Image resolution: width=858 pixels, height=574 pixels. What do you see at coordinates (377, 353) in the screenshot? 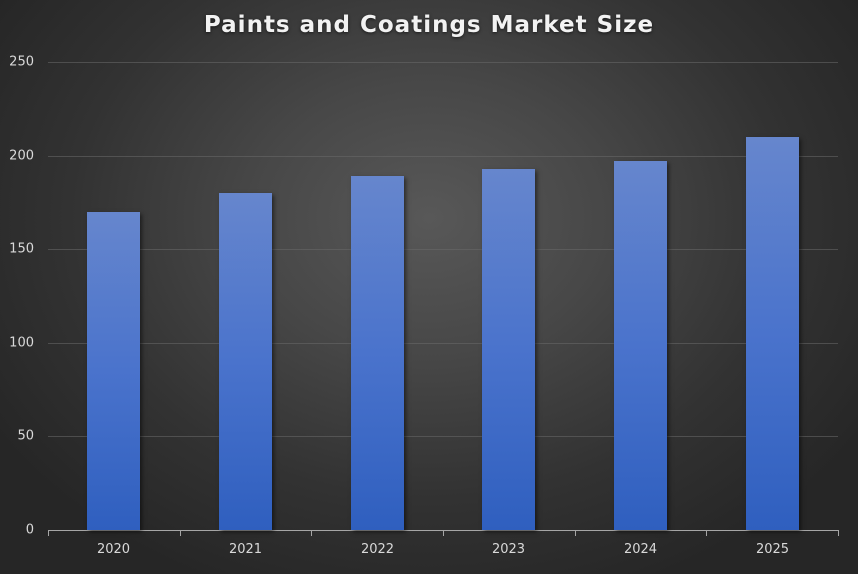
I see `bar-2022` at bounding box center [377, 353].